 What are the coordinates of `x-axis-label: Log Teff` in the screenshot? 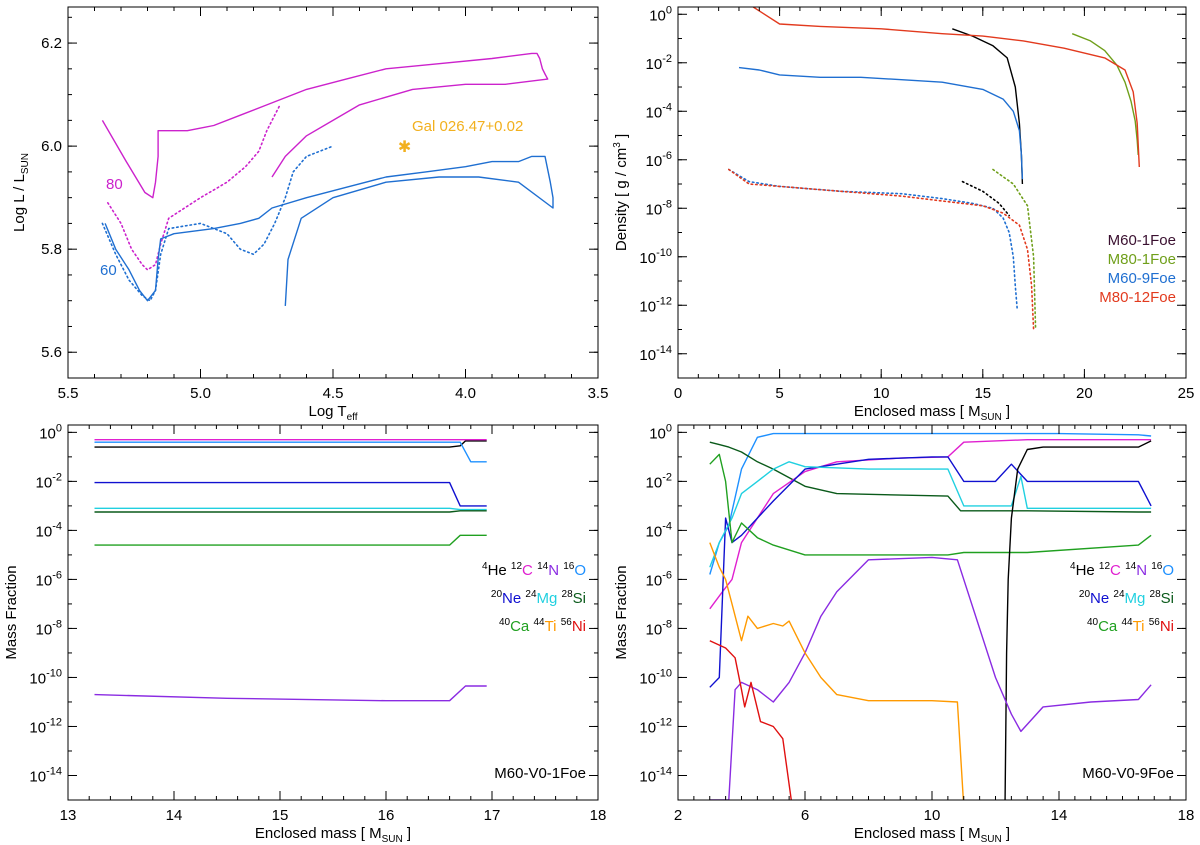 It's located at (332, 413).